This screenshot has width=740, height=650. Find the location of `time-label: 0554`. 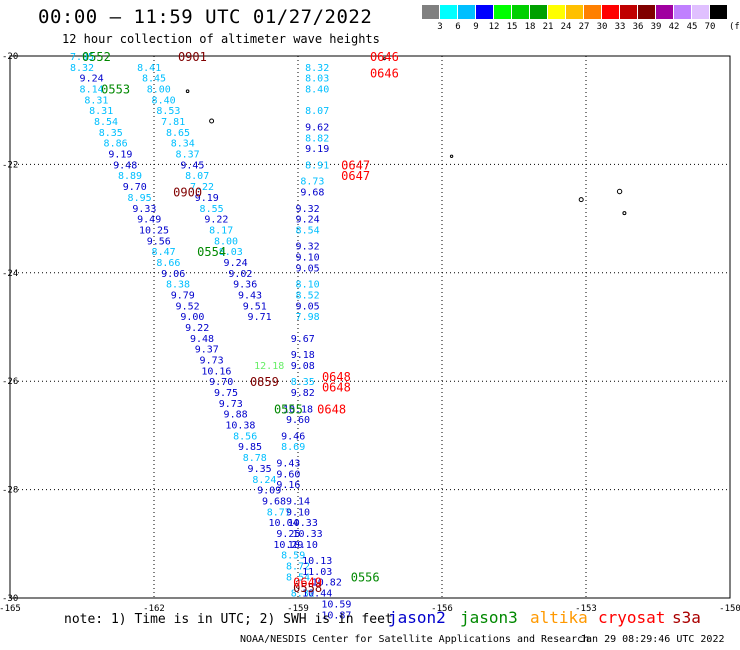

time-label: 0554 is located at coordinates (211, 252).